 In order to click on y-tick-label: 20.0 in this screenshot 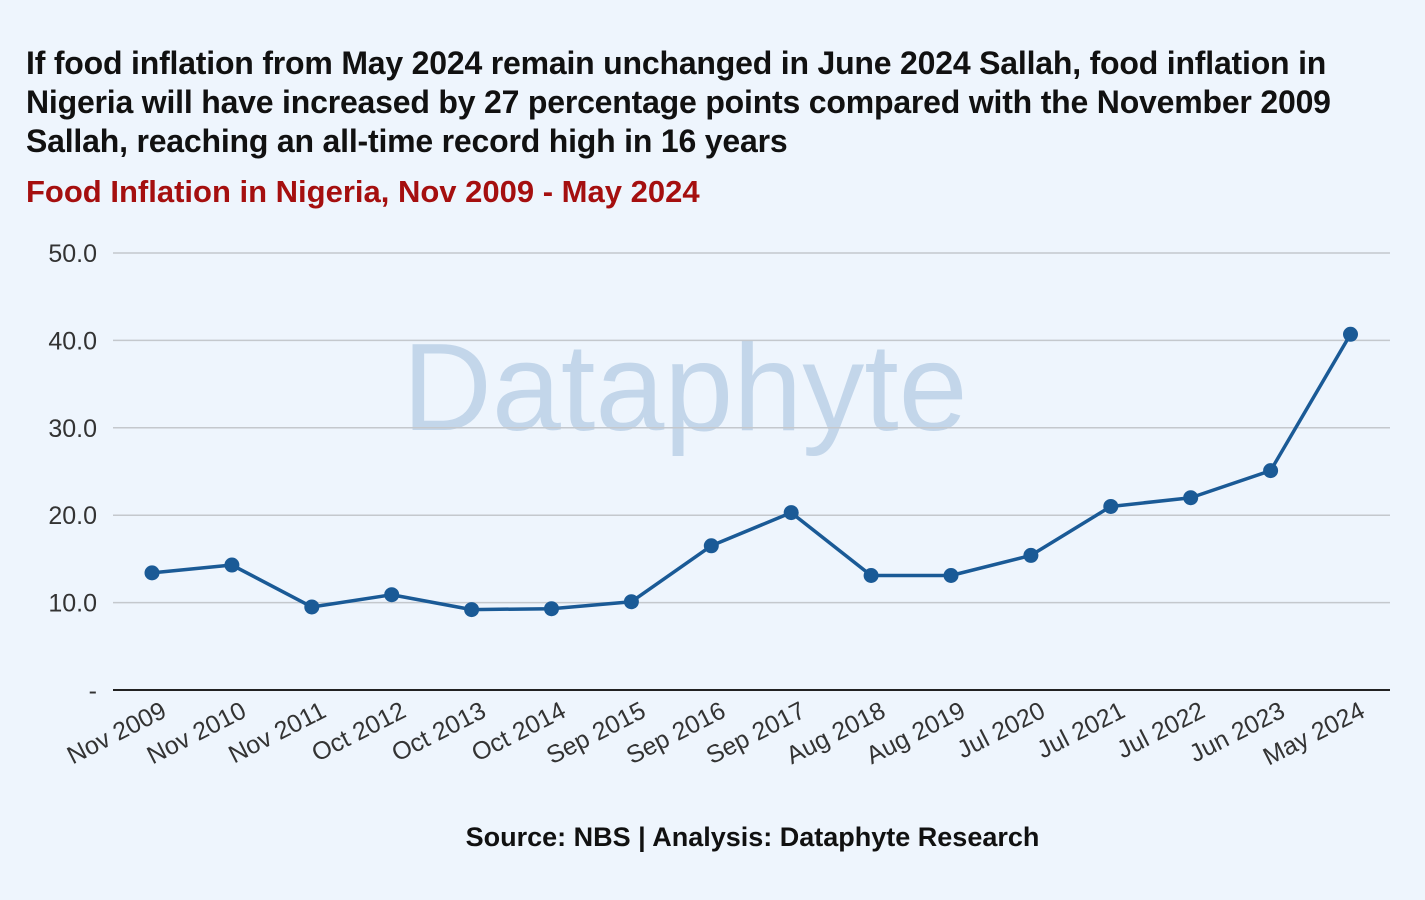, I will do `click(72, 516)`.